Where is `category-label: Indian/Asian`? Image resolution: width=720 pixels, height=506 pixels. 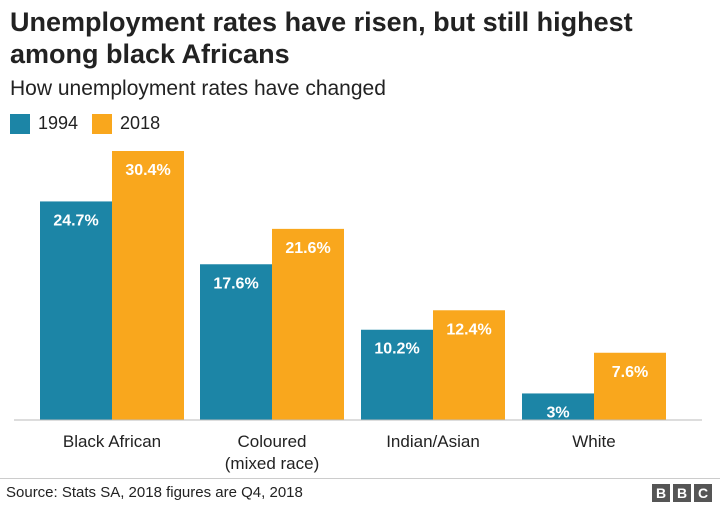 category-label: Indian/Asian is located at coordinates (433, 441).